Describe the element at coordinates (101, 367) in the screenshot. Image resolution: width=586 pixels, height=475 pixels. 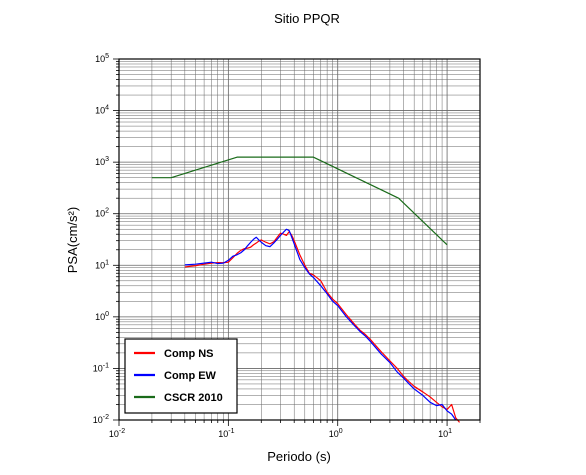
I see `y-tick-label: 10⁻¹` at that location.